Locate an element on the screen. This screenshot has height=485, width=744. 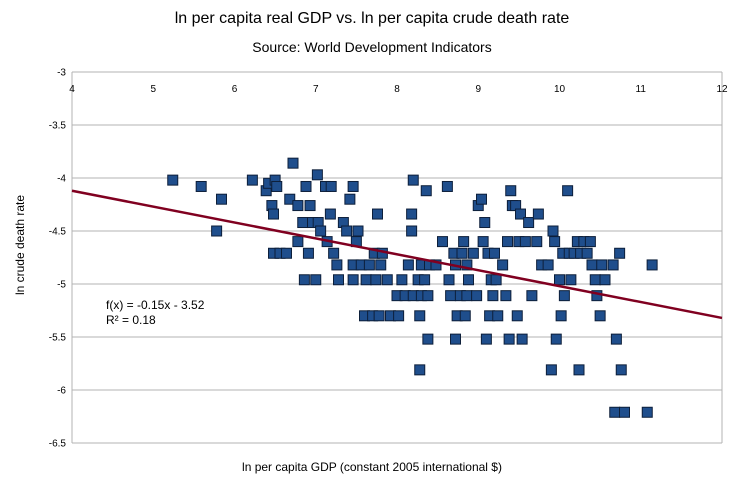
y-tick-label: -5 is located at coordinates (61, 285).